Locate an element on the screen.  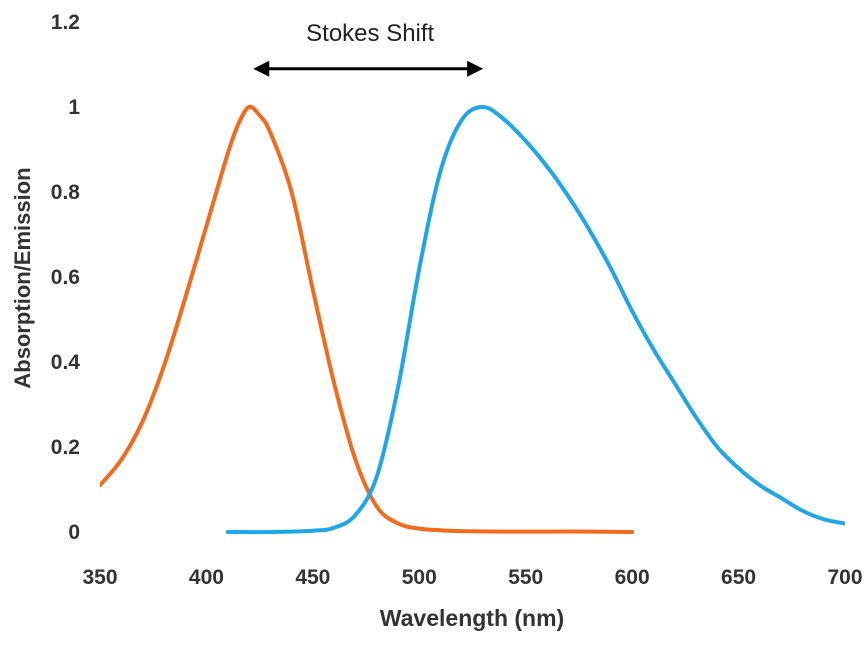
y-tick-label: 0.2 is located at coordinates (65, 447).